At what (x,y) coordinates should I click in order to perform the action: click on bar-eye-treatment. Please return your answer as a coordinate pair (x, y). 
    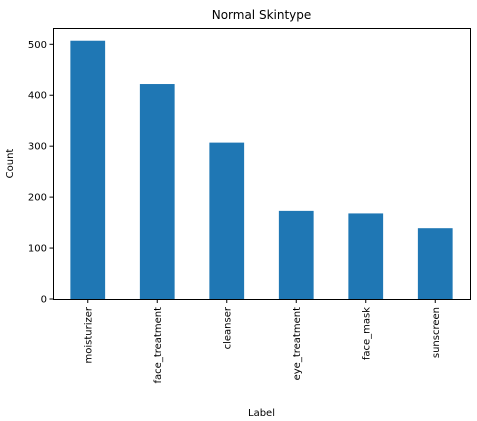
    Looking at the image, I should click on (296, 254).